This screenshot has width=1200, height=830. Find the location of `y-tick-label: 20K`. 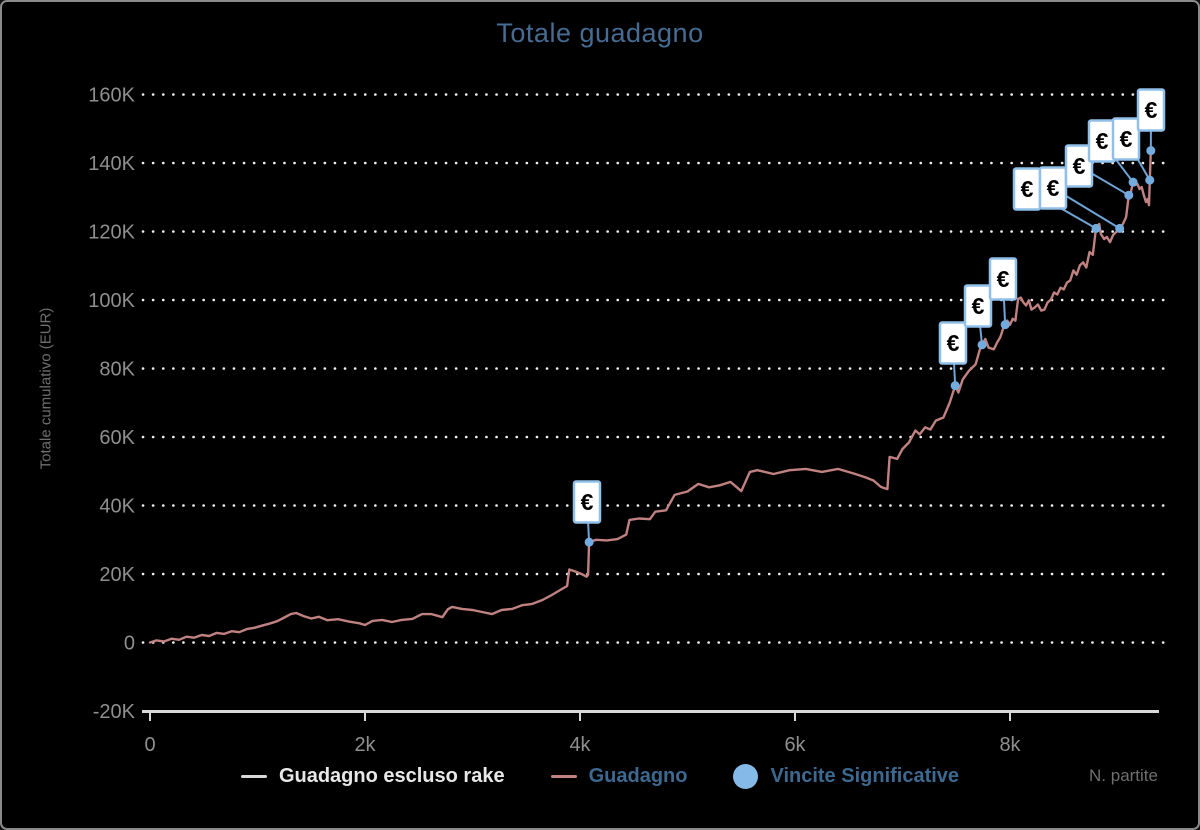

y-tick-label: 20K is located at coordinates (117, 575).